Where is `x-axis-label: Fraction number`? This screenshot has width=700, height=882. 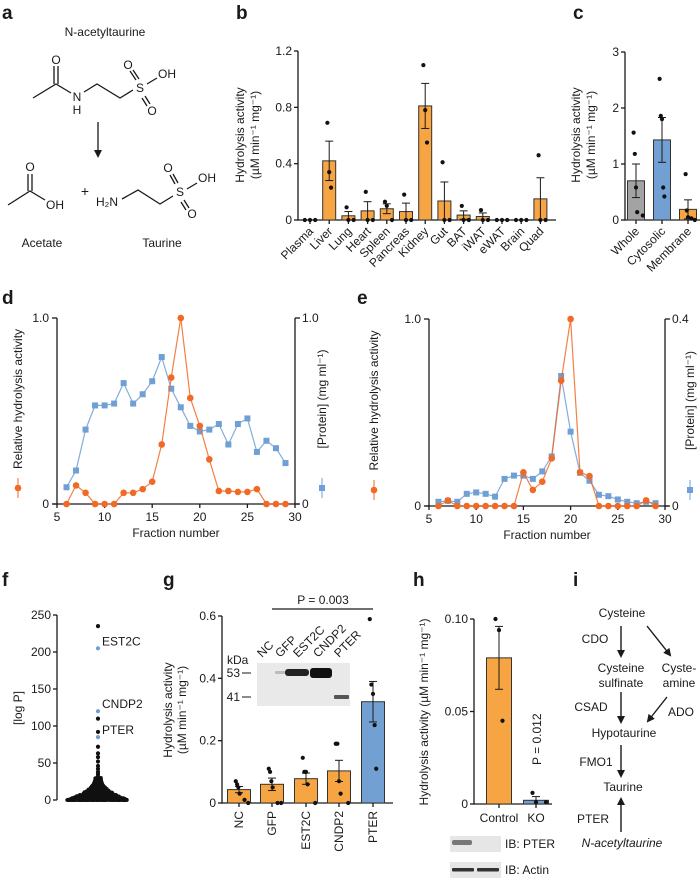 x-axis-label: Fraction number is located at coordinates (175, 533).